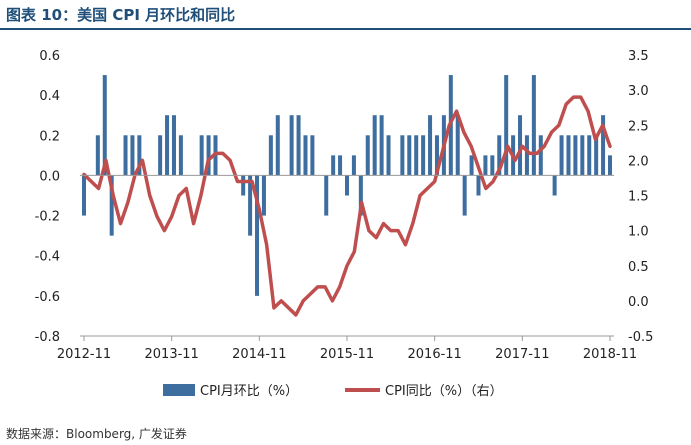 The image size is (691, 445). I want to click on legend: CPI月环比（%） CPI同比（%）（右）, so click(333, 391).